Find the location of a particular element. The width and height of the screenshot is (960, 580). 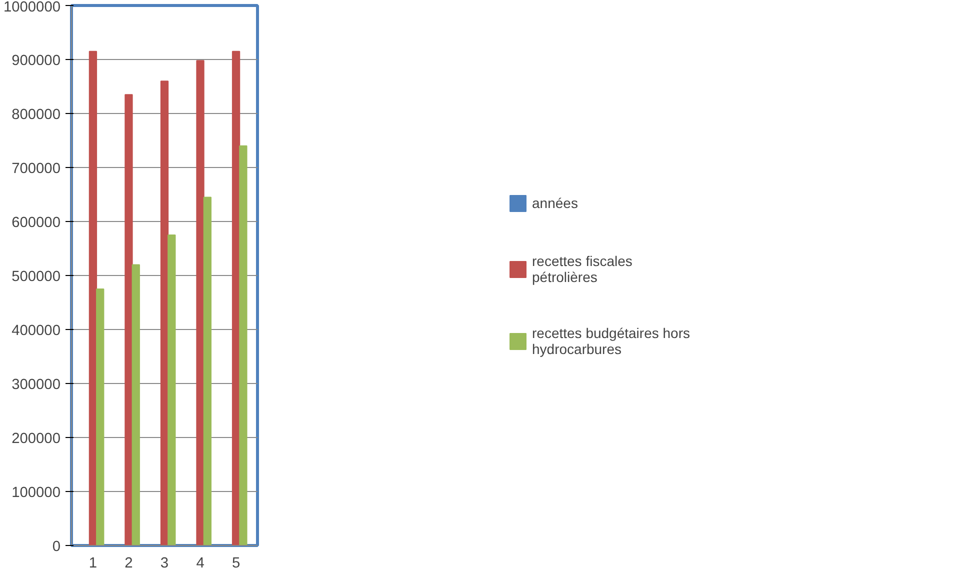

y-tick-label: 100000 is located at coordinates (36, 493).